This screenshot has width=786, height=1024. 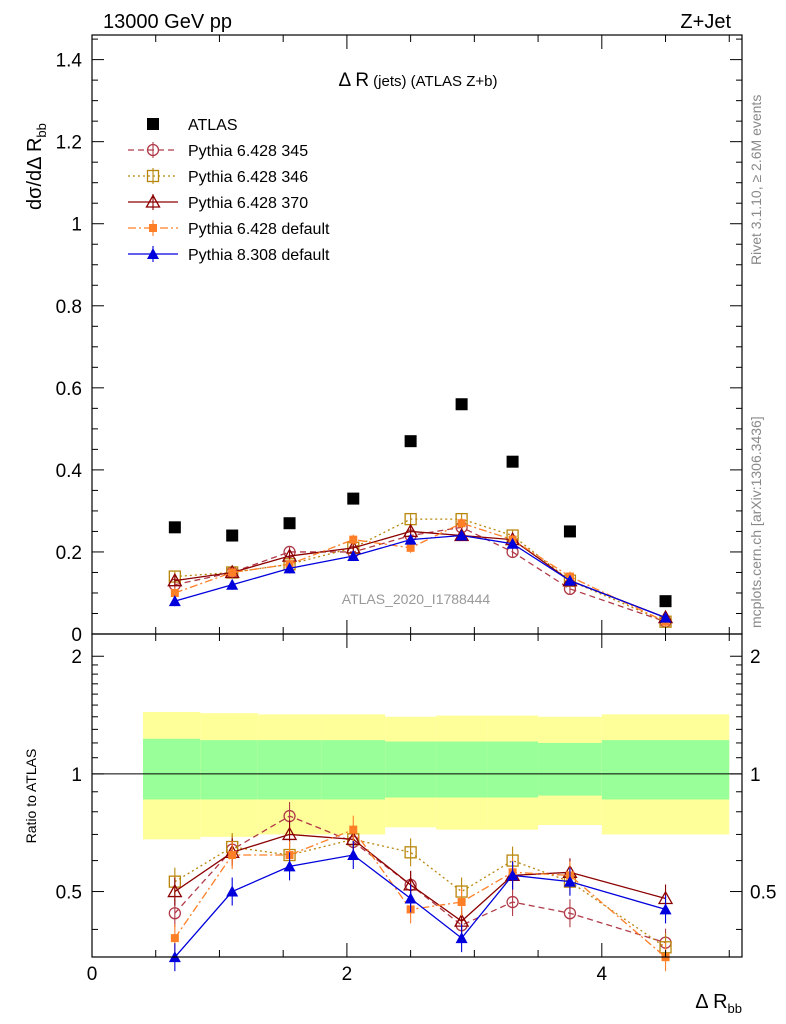 I want to click on x-axis-label: Δ Rbb, so click(x=718, y=1003).